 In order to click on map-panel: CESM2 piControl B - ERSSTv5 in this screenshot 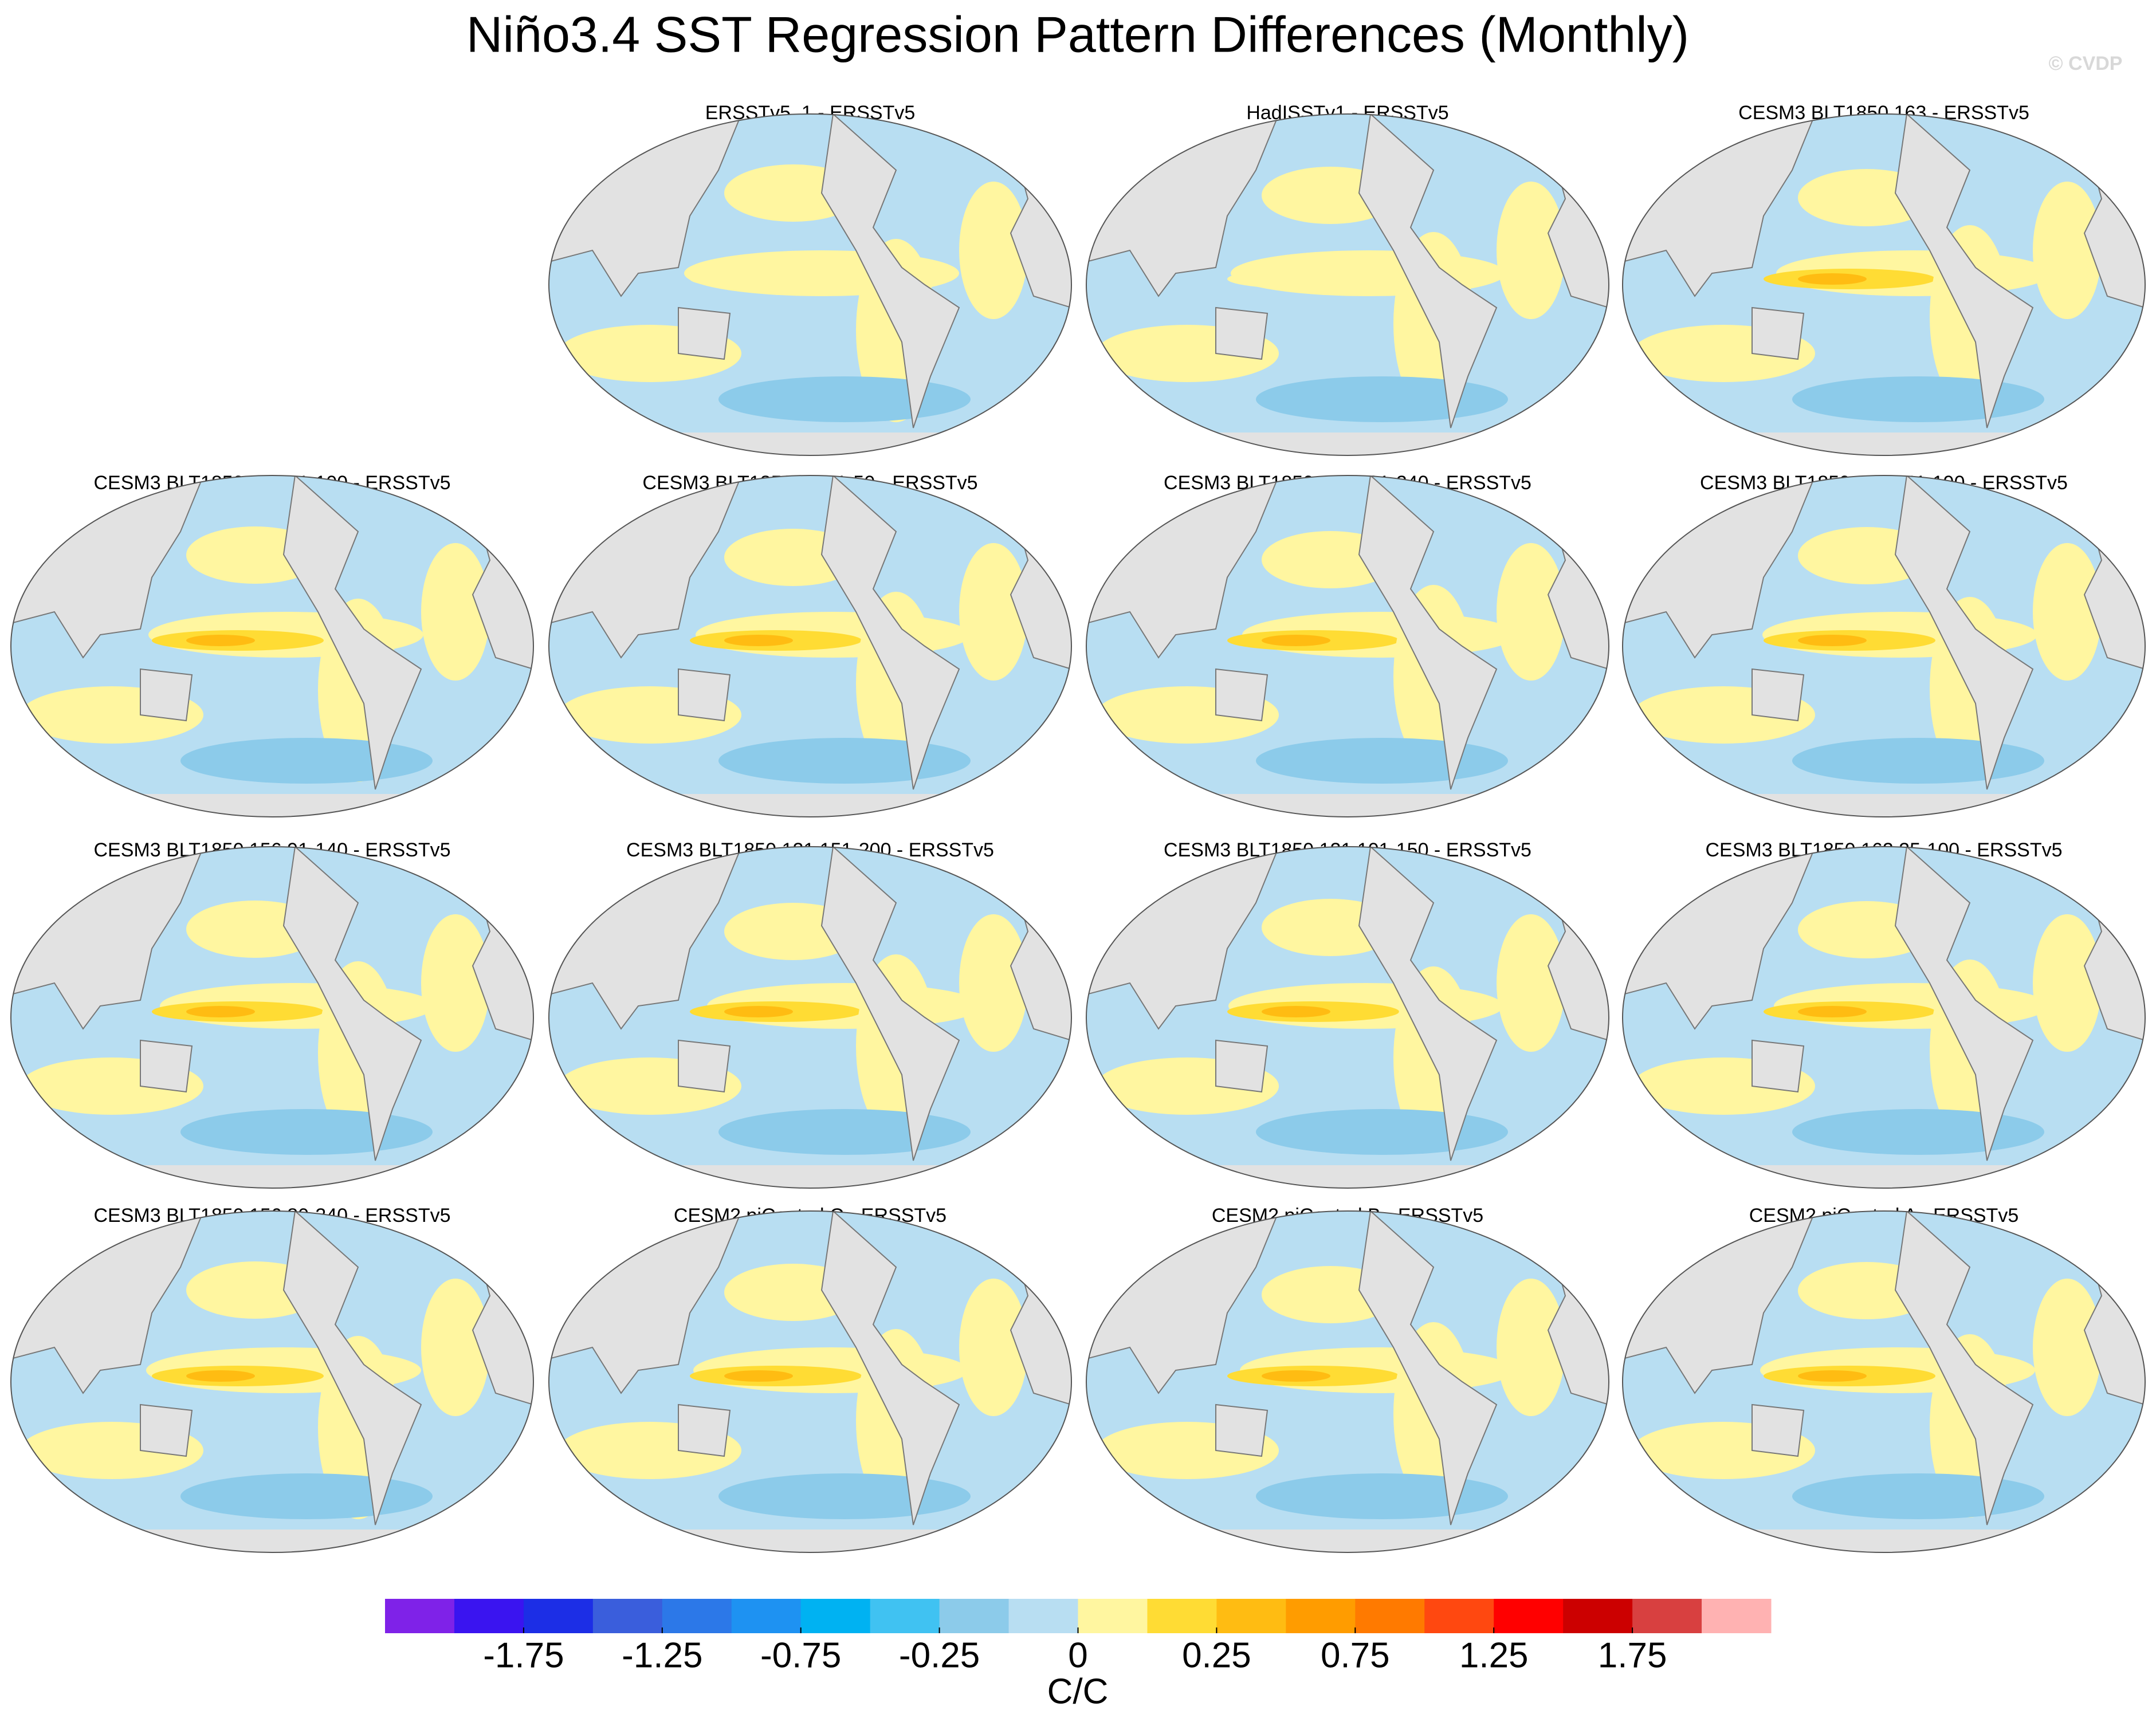, I will do `click(1347, 1379)`.